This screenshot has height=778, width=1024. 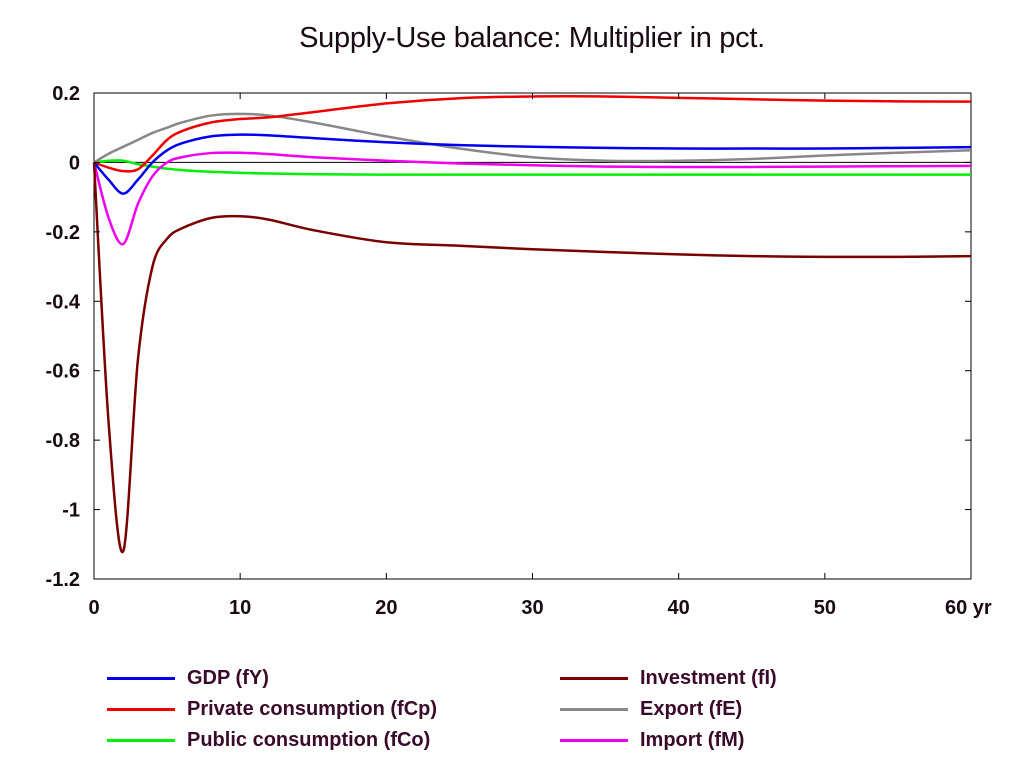 What do you see at coordinates (825, 608) in the screenshot?
I see `x-tick-label: 50` at bounding box center [825, 608].